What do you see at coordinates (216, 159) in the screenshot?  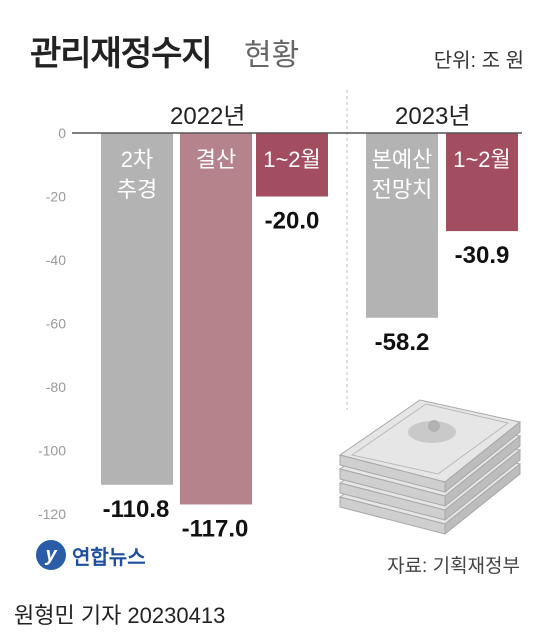 I see `category-label: 결산` at bounding box center [216, 159].